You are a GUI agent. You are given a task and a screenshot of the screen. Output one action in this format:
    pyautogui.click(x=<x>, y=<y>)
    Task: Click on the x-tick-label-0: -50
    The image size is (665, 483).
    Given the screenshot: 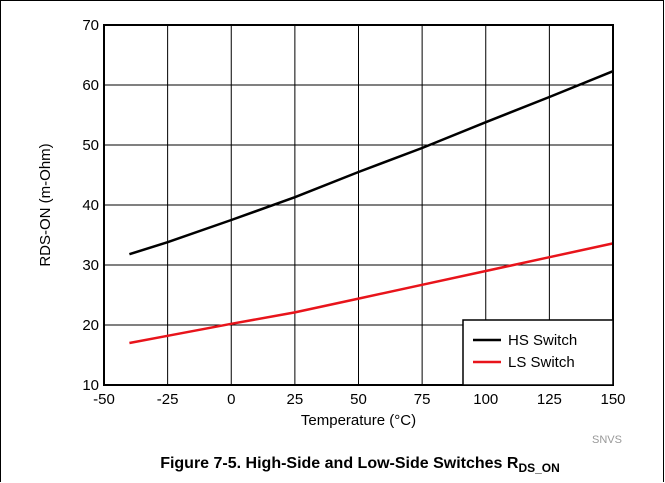 What is the action you would take?
    pyautogui.click(x=104, y=399)
    